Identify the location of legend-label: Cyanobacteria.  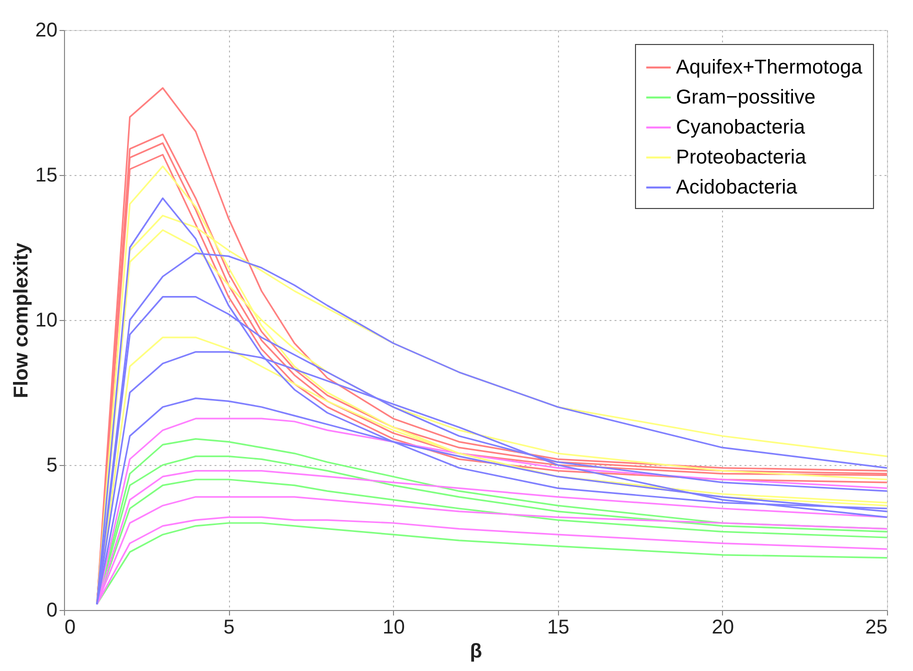
(741, 127).